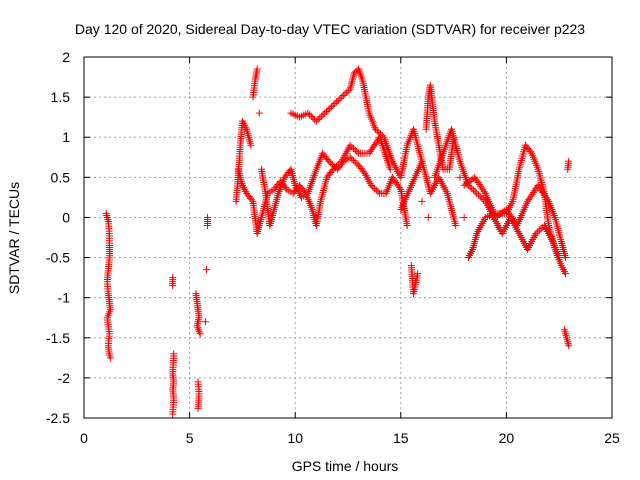 This screenshot has width=640, height=480. What do you see at coordinates (64, 378) in the screenshot?
I see `y-tick-label: -2` at bounding box center [64, 378].